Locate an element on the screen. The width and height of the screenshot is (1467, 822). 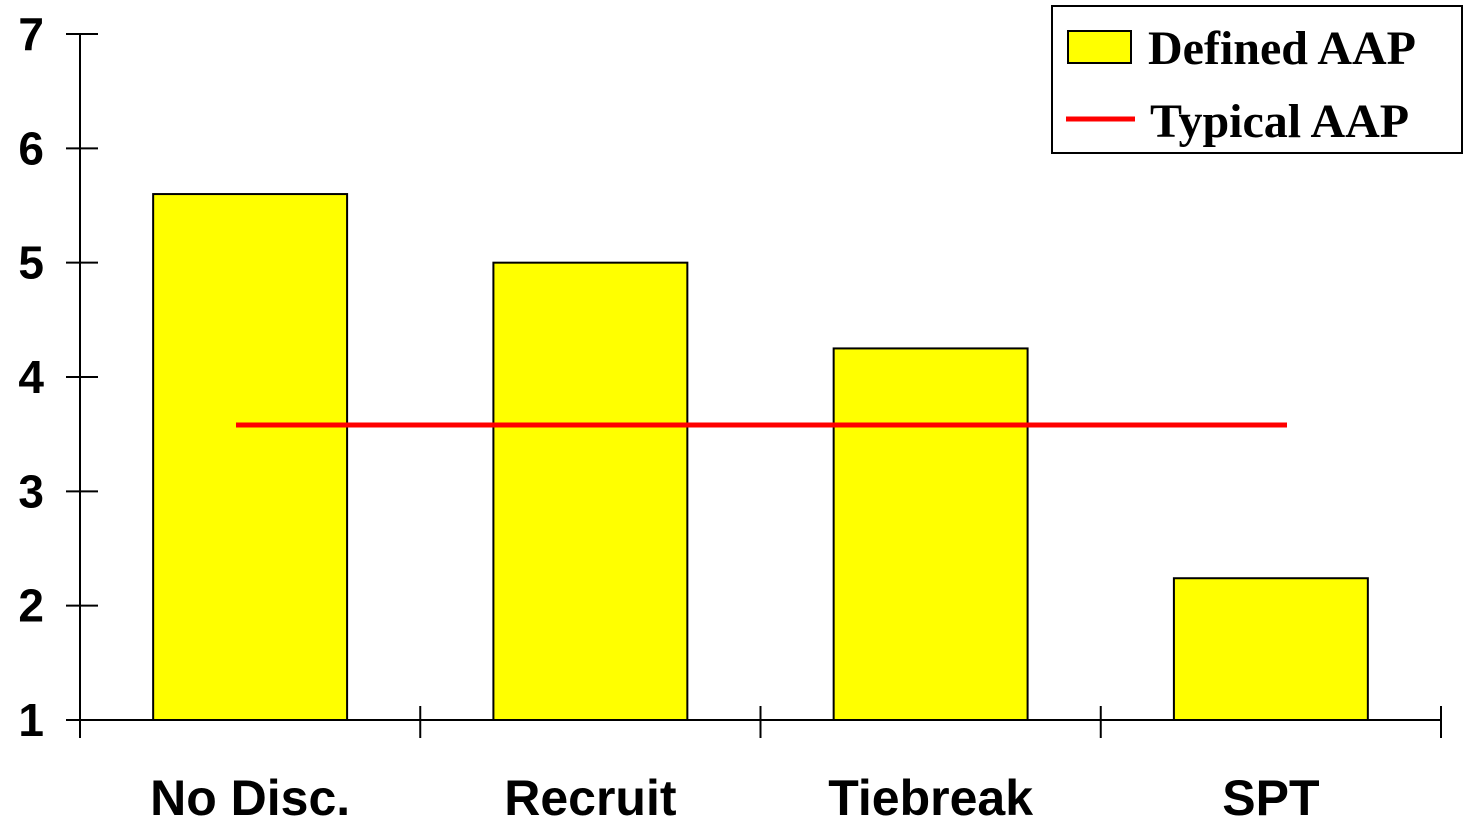
y-tick-label: 6 is located at coordinates (31, 148).